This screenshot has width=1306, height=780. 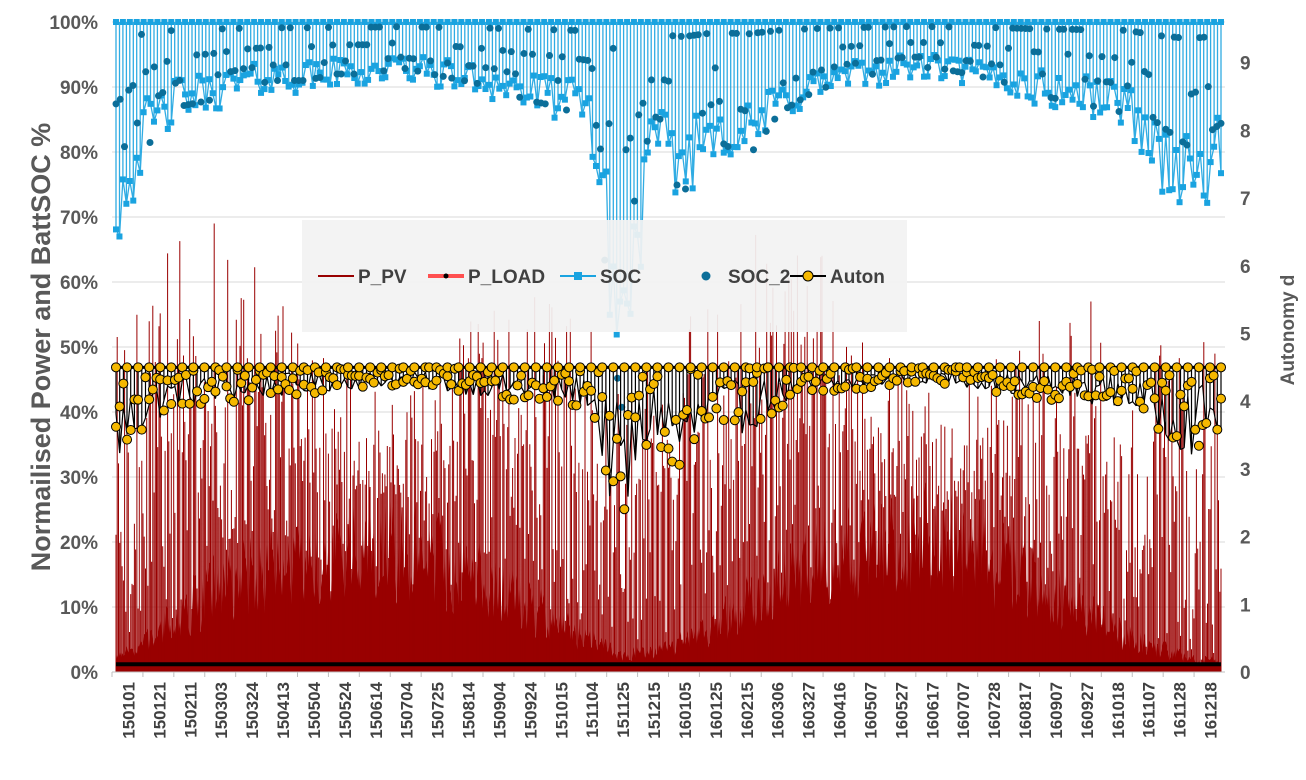 I want to click on legend-label: SOC_2, so click(x=759, y=277).